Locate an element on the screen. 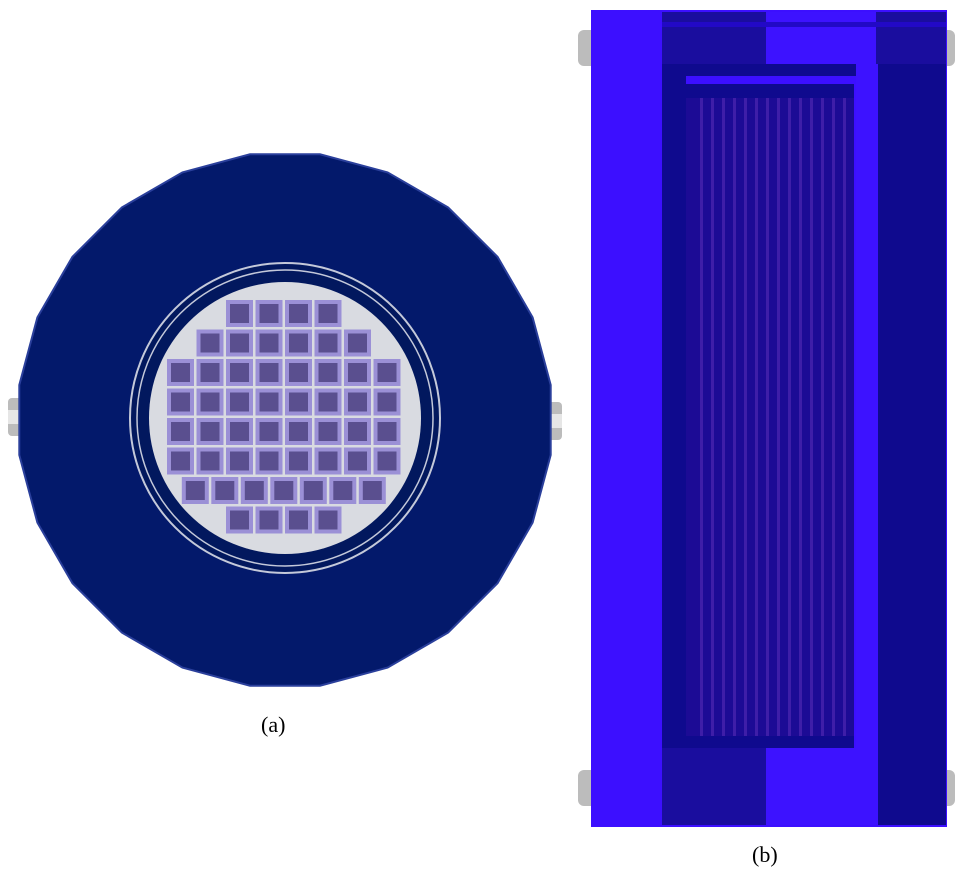 The height and width of the screenshot is (873, 955). upper-plenum-bright is located at coordinates (821, 38).